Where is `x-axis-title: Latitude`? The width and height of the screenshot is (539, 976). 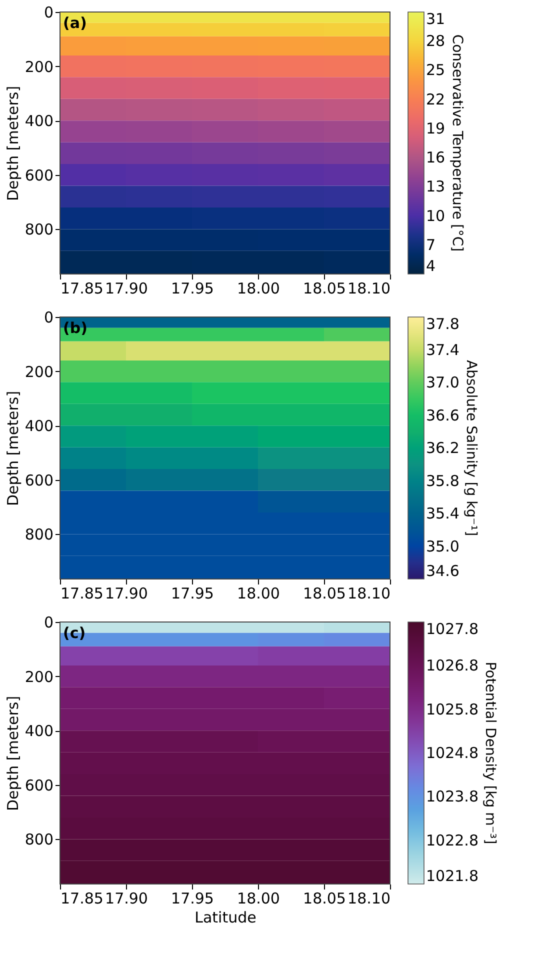
x-axis-title: Latitude is located at coordinates (225, 917).